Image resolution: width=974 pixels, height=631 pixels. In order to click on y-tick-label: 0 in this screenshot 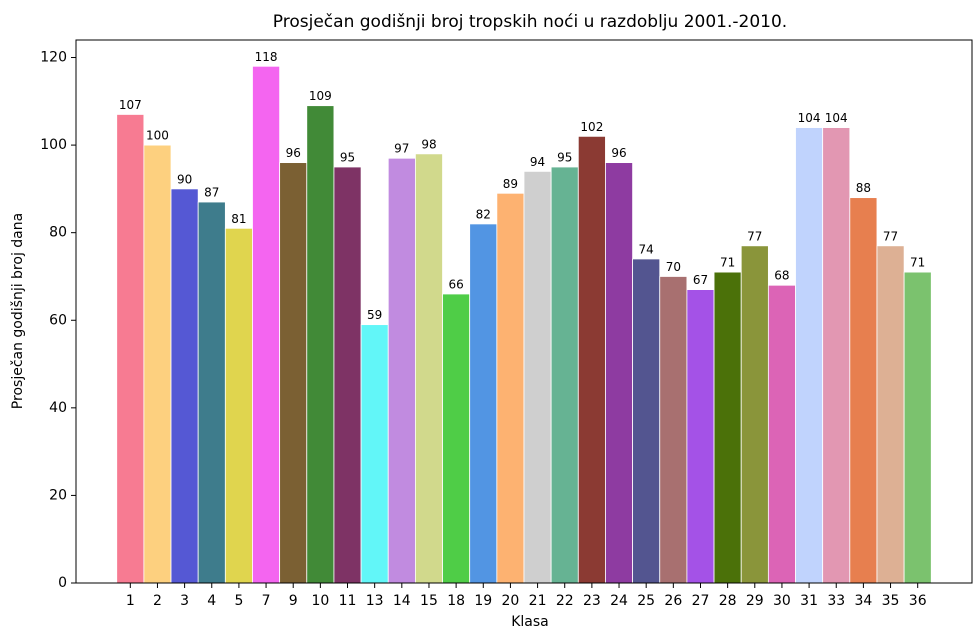, I will do `click(62, 583)`.